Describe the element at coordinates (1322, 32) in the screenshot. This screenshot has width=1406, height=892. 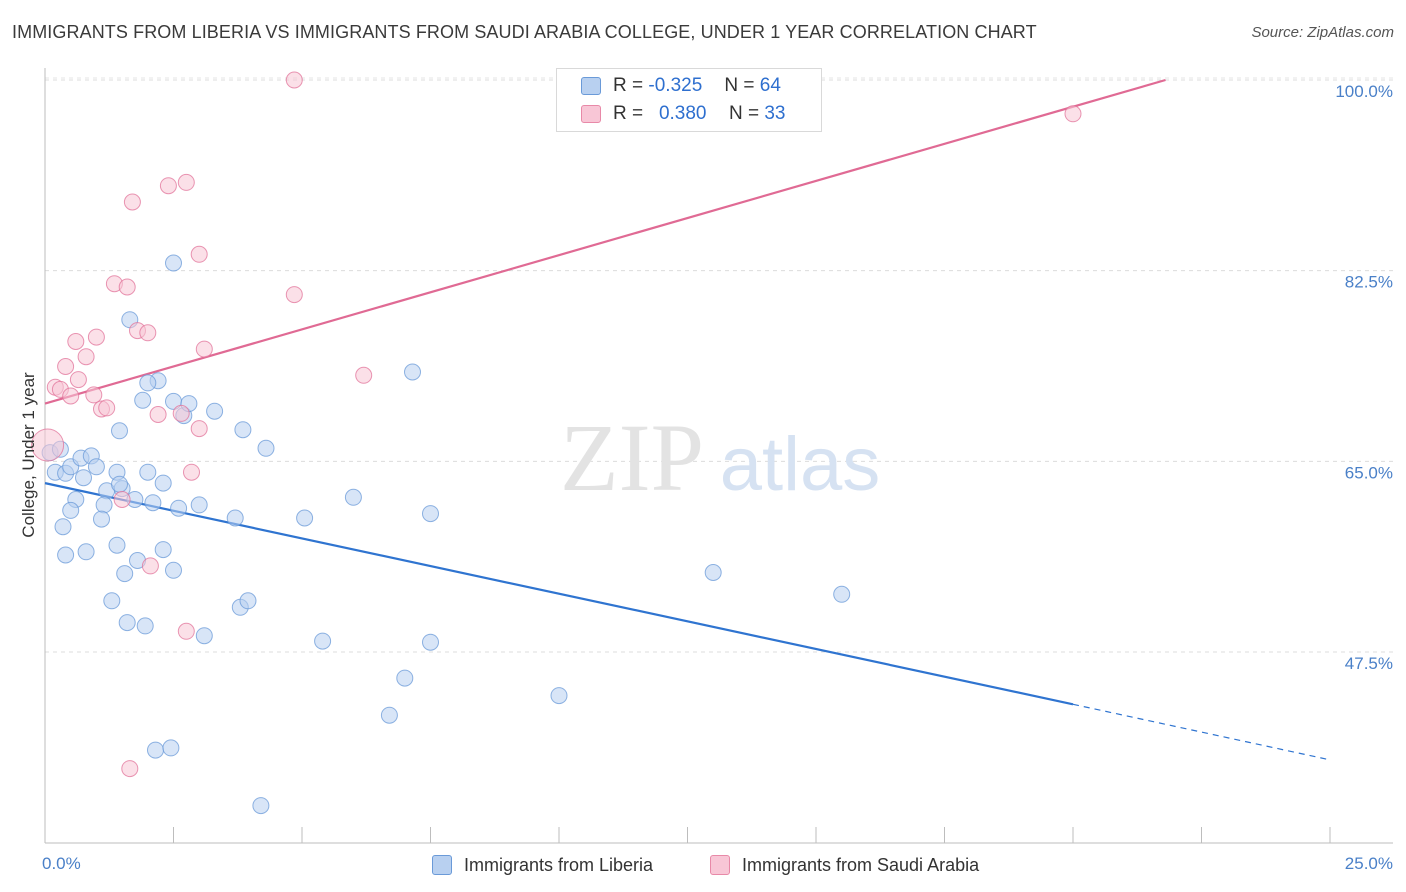
I see `source-credit: Source: ZipAtlas.com` at that location.